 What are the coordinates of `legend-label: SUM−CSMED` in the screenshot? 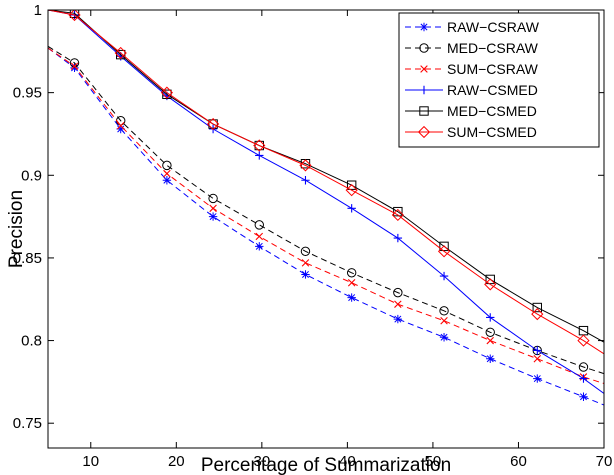 It's located at (492, 132).